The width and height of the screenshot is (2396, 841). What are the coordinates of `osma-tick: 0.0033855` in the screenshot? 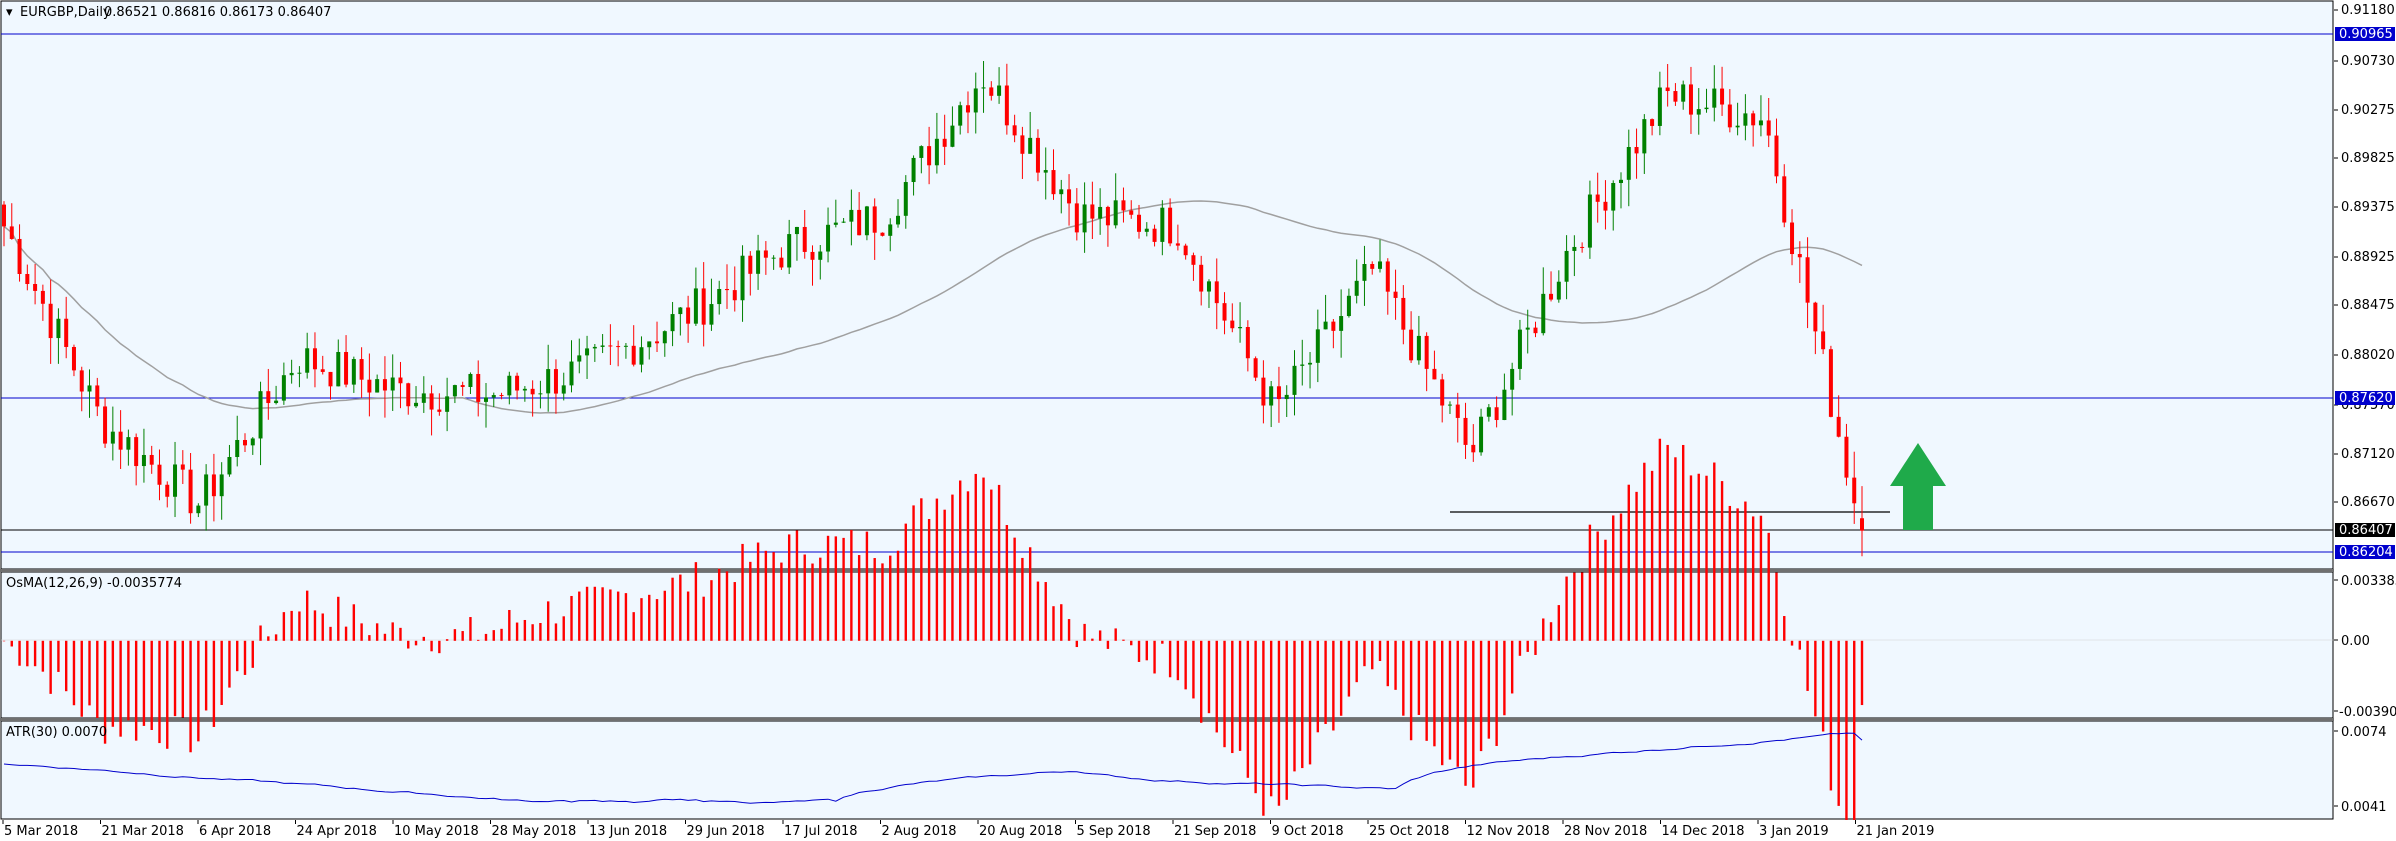 It's located at (2368, 581).